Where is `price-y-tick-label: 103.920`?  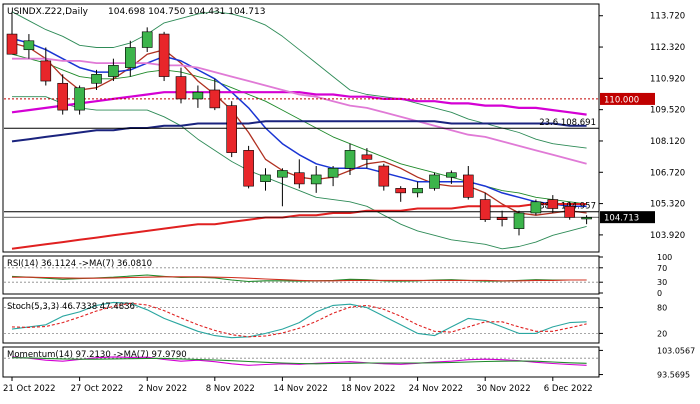
price-y-tick-label: 103.920 is located at coordinates (667, 236).